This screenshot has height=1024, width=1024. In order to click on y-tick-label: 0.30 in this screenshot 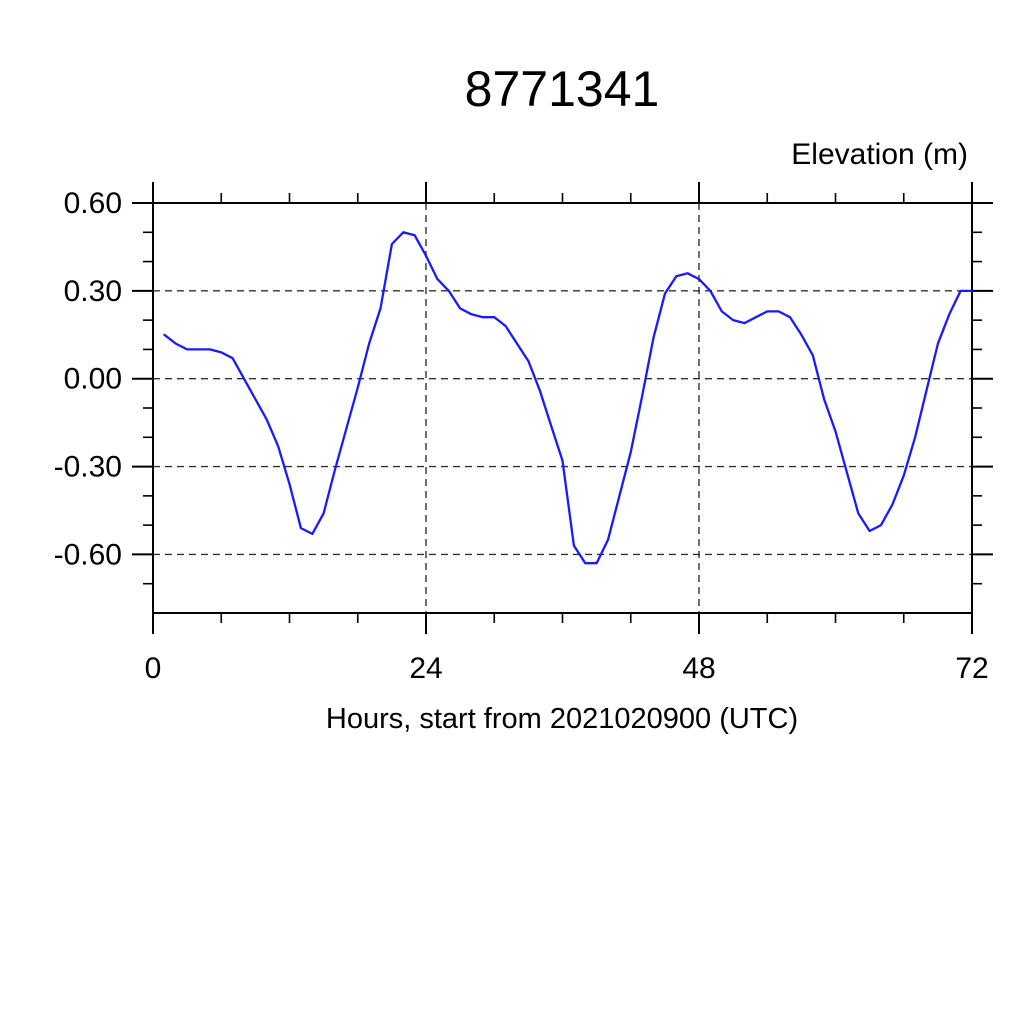, I will do `click(93, 291)`.